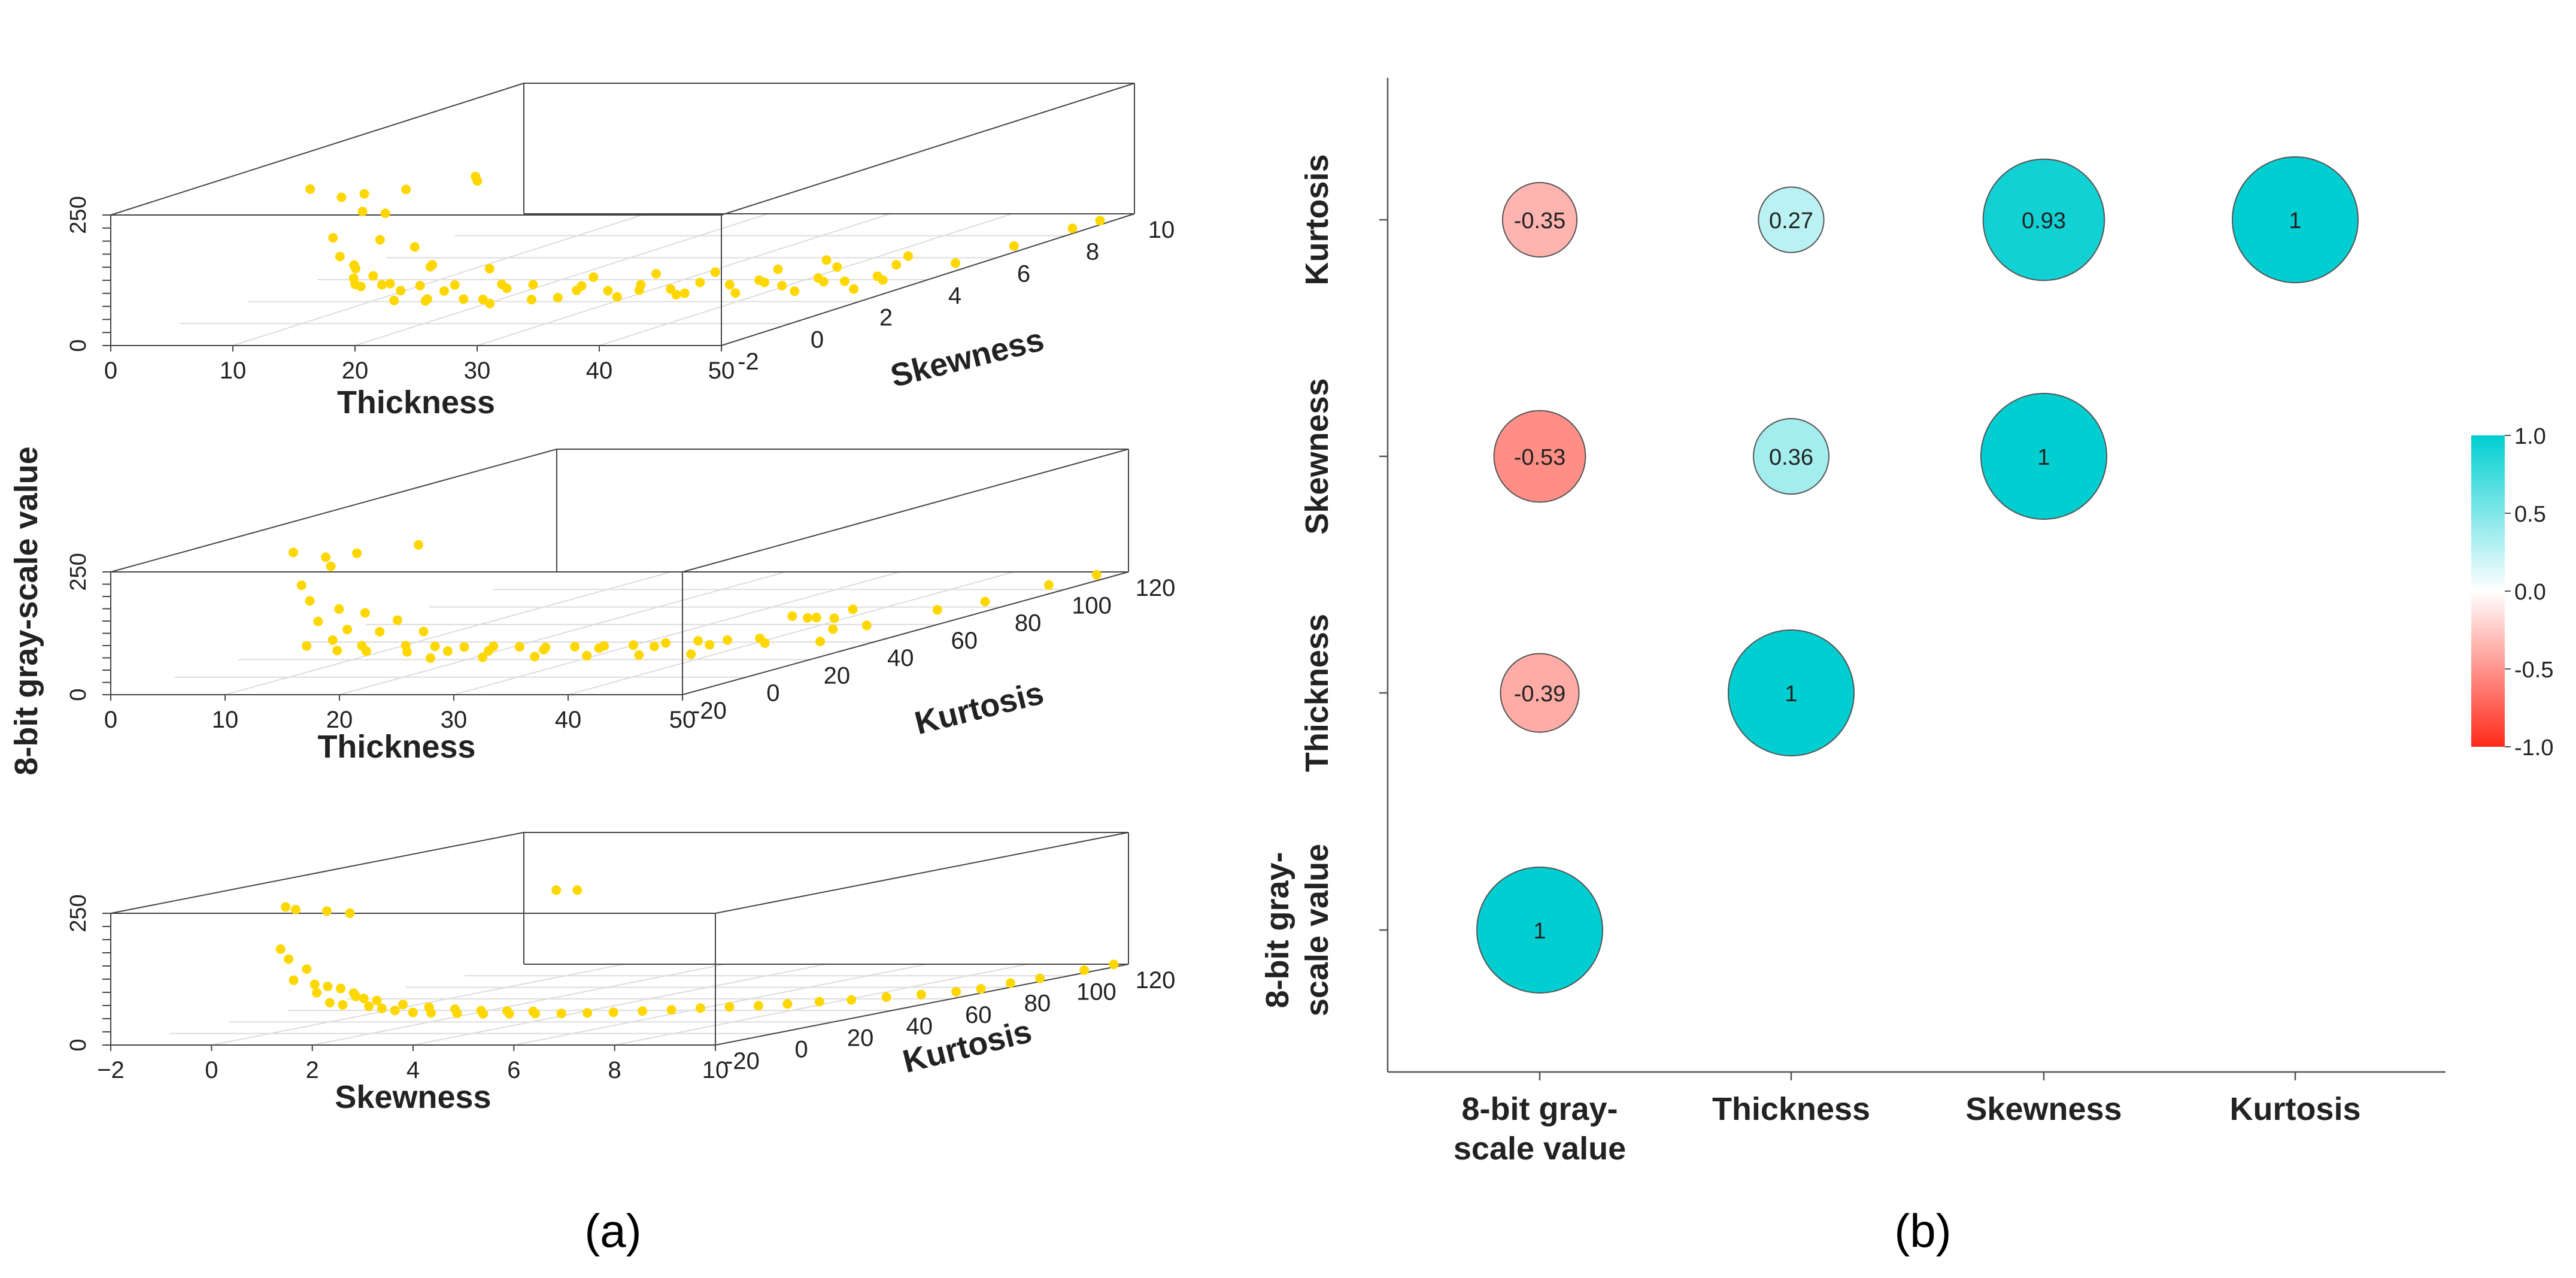 The image size is (2576, 1278). I want to click on y-tick-label: -2, so click(748, 362).